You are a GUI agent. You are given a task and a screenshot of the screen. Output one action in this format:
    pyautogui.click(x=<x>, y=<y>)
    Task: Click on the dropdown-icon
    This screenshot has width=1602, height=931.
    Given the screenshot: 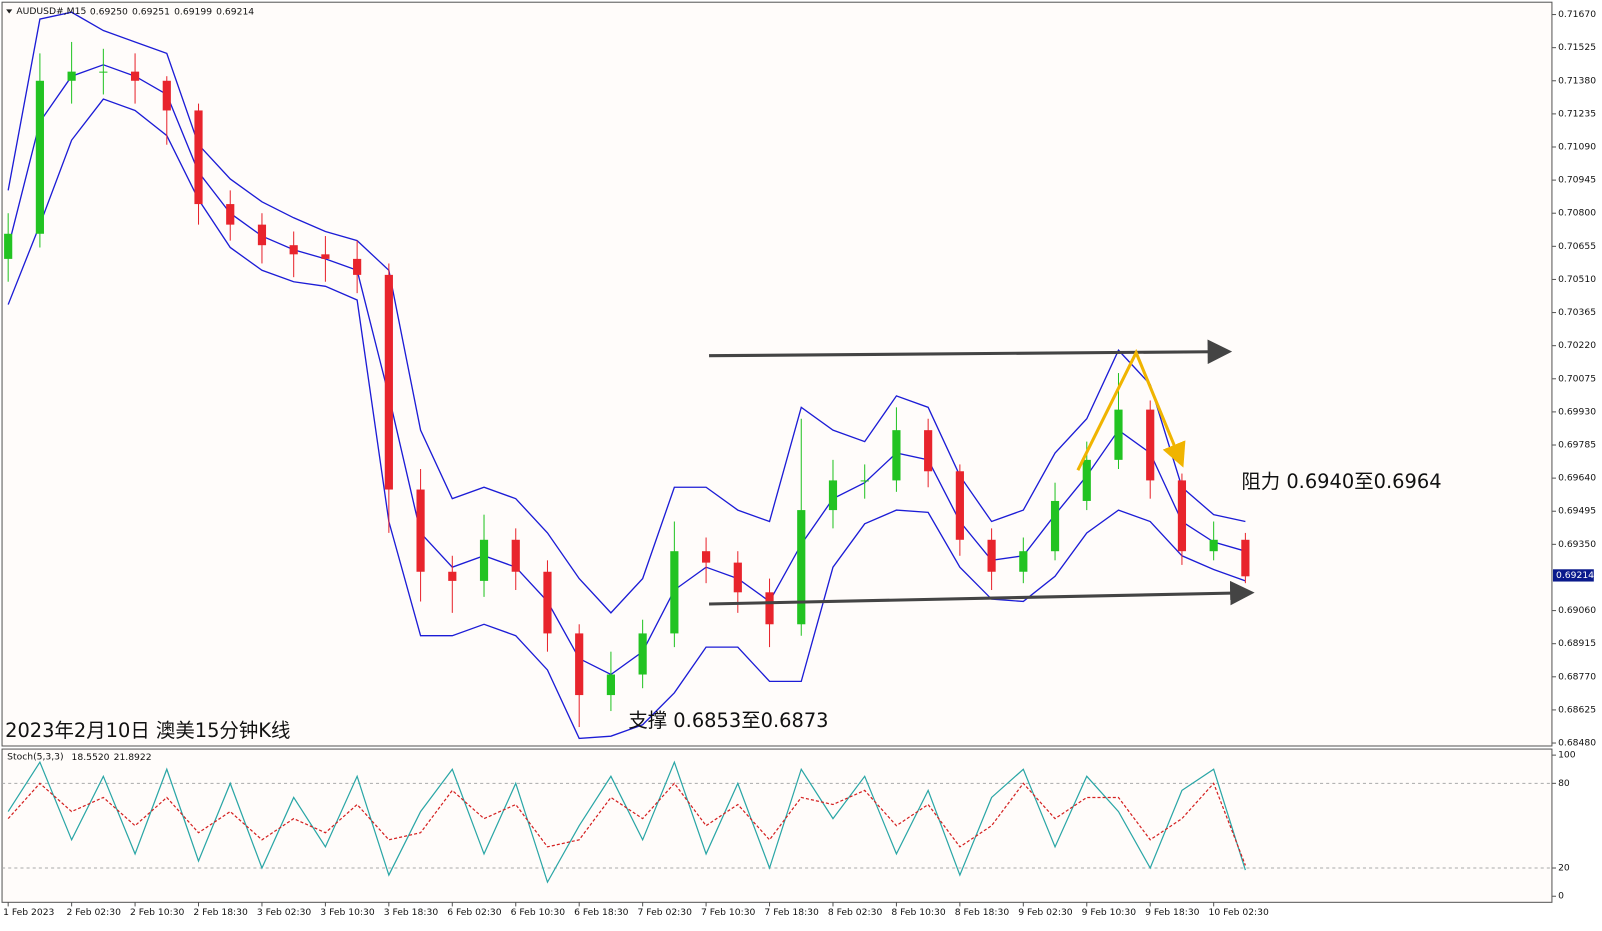 What is the action you would take?
    pyautogui.click(x=9, y=11)
    